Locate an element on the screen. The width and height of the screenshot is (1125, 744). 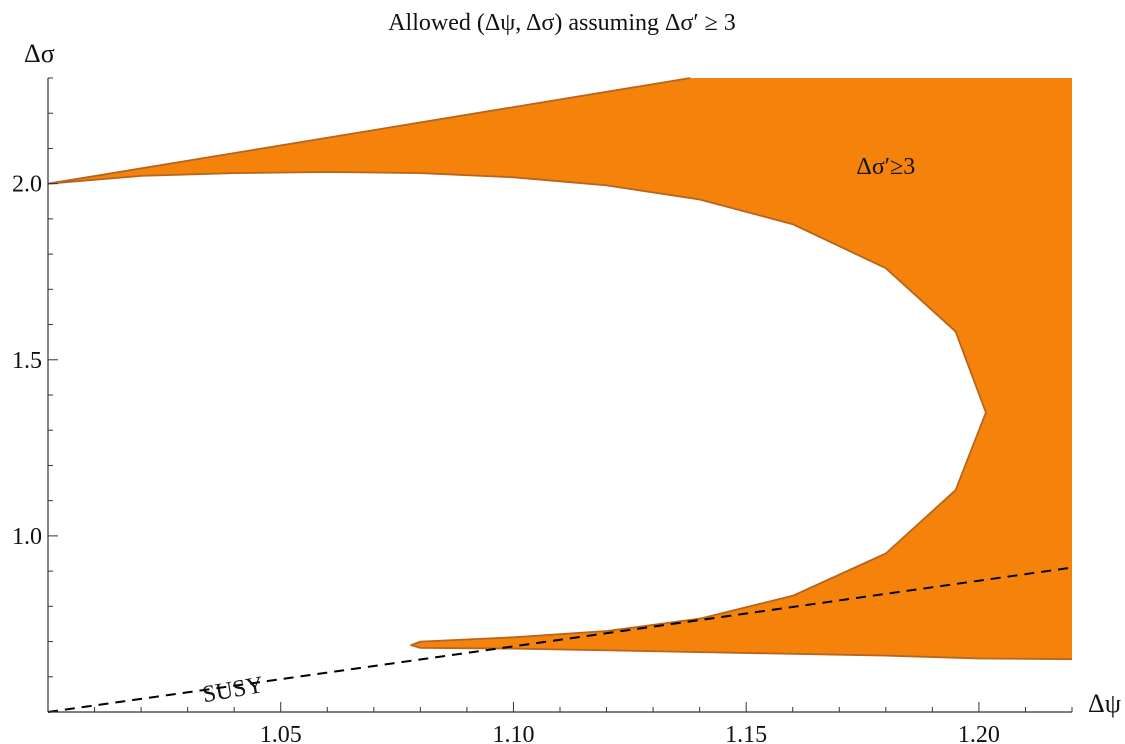
x-tick-label: 1.15 is located at coordinates (746, 733).